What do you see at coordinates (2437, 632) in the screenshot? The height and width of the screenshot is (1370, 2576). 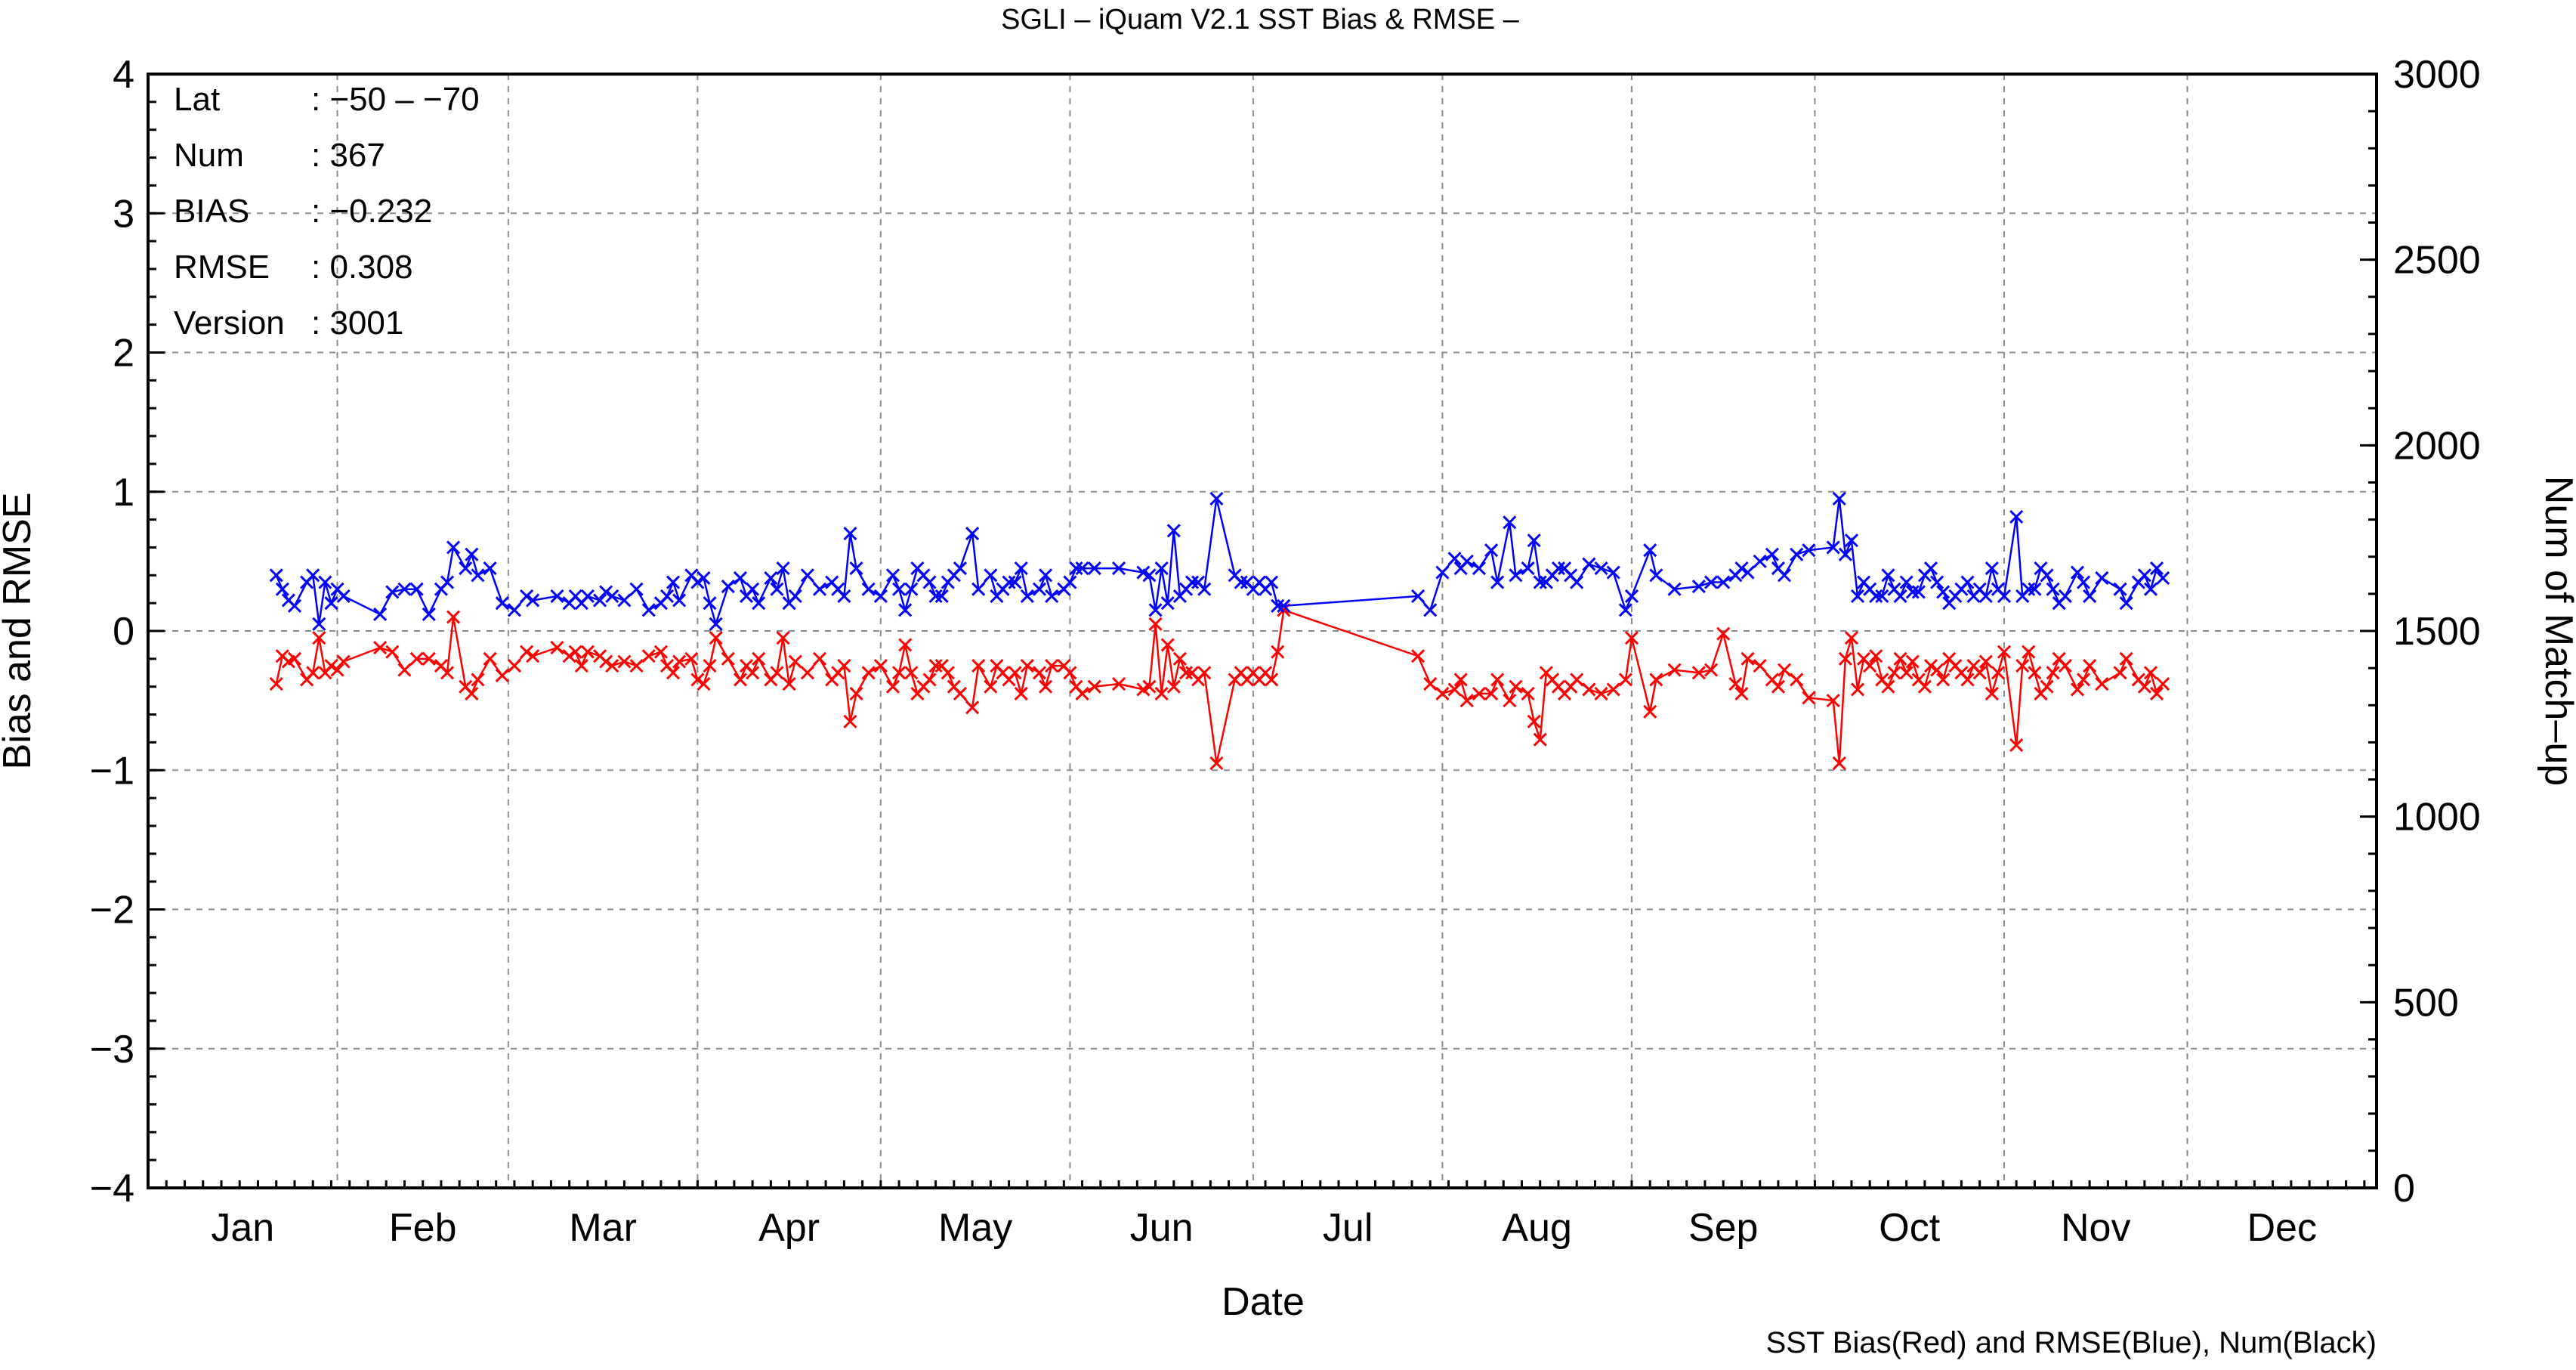 I see `y2-tick-label: 1500` at bounding box center [2437, 632].